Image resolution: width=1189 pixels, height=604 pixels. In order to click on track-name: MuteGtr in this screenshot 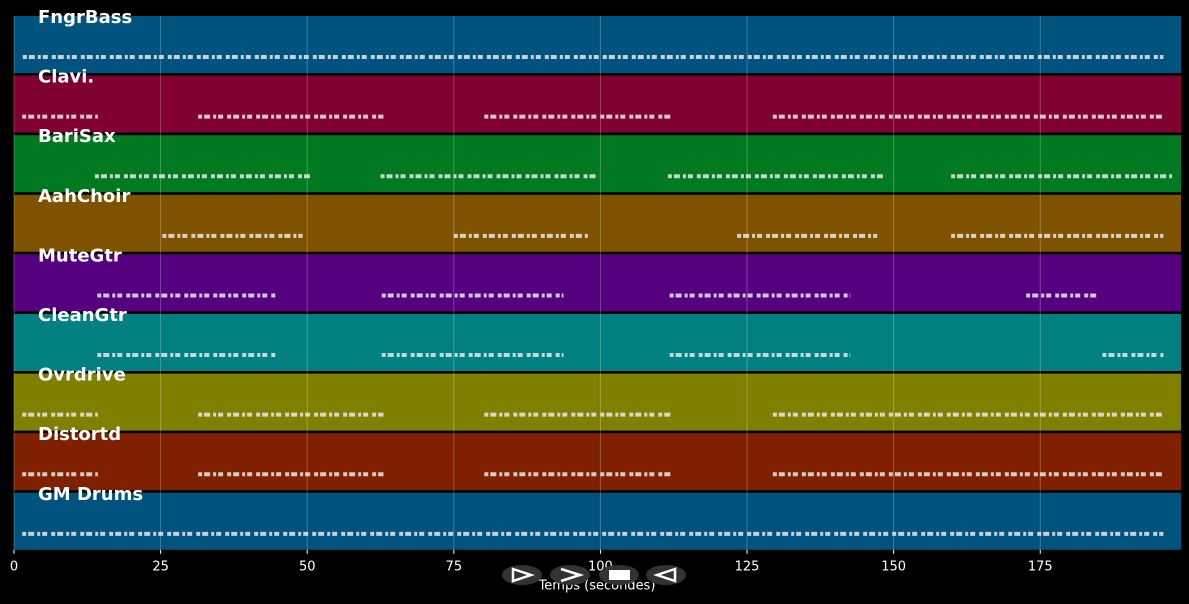, I will do `click(80, 255)`.